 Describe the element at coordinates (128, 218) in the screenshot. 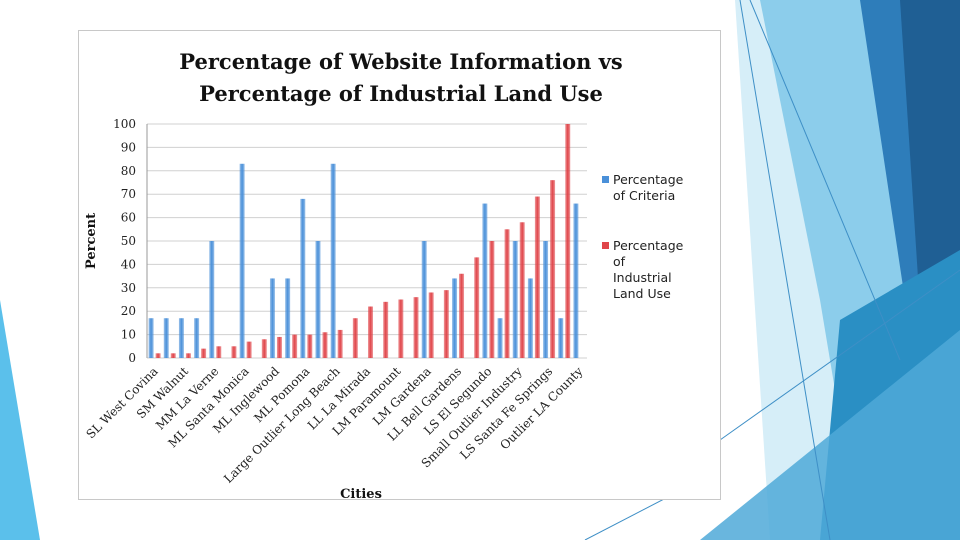

I see `y-tick-label: 60` at that location.